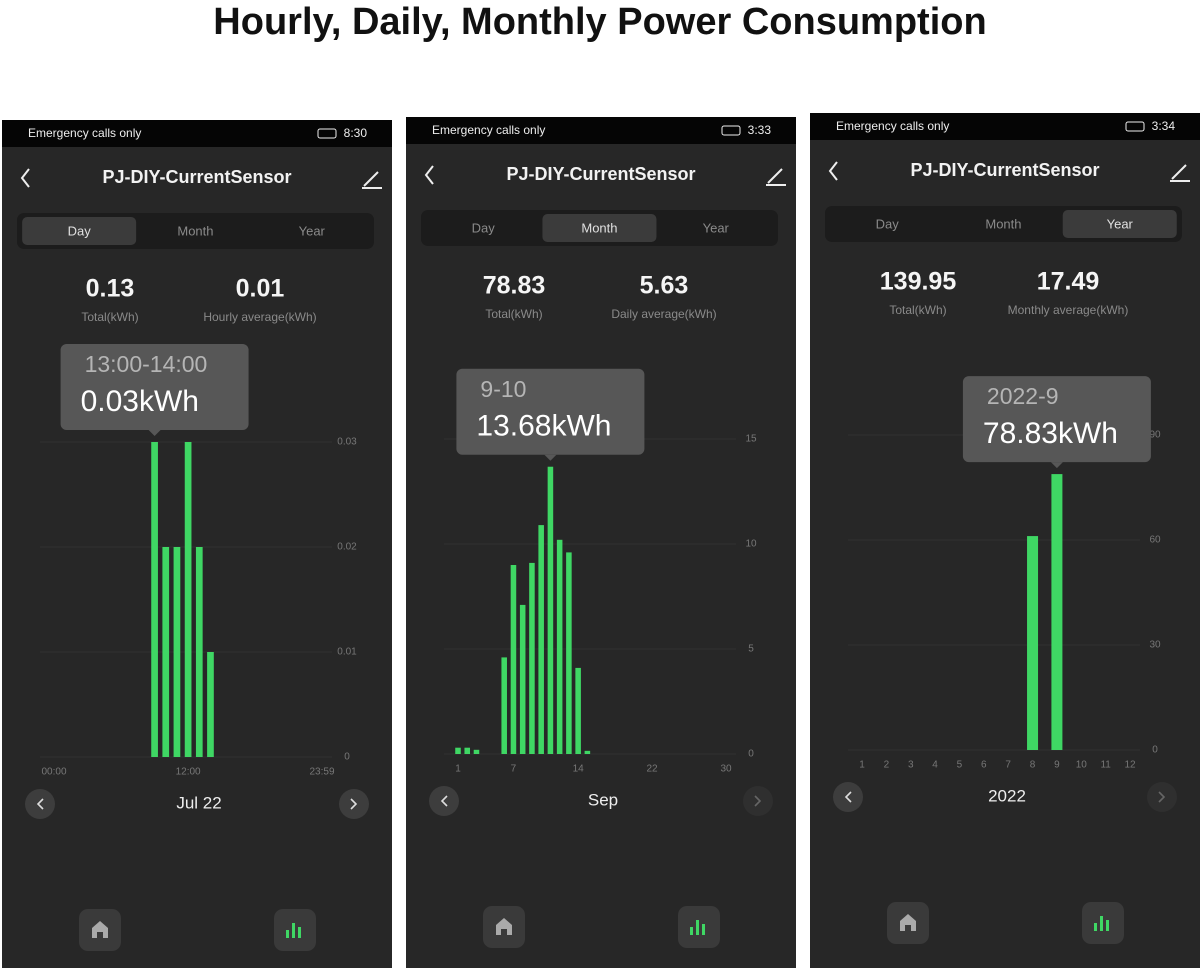  What do you see at coordinates (887, 765) in the screenshot?
I see `x-tick-label: 2` at bounding box center [887, 765].